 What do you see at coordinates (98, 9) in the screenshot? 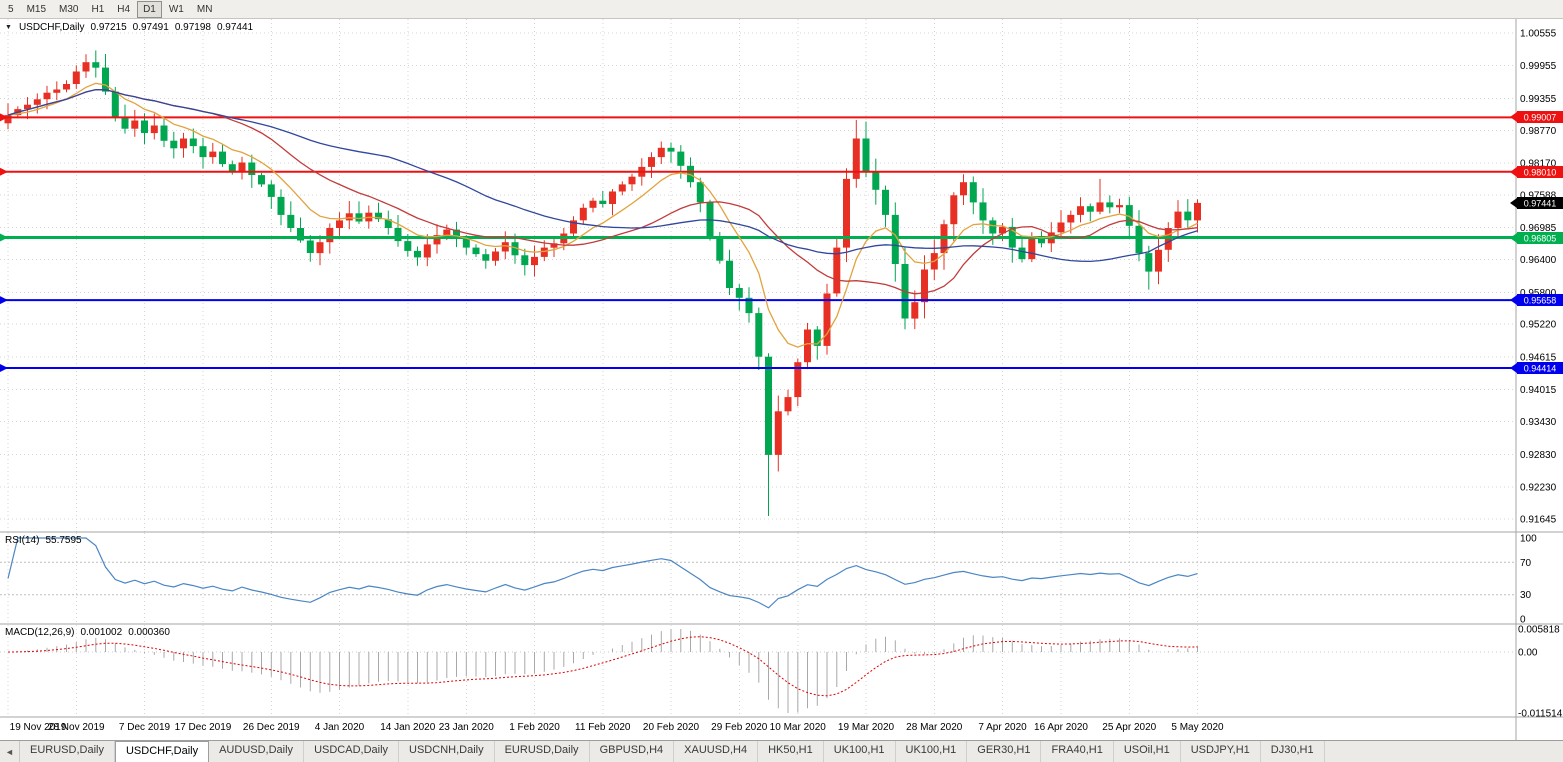
I see `timeframe-button-H1: H1` at bounding box center [98, 9].